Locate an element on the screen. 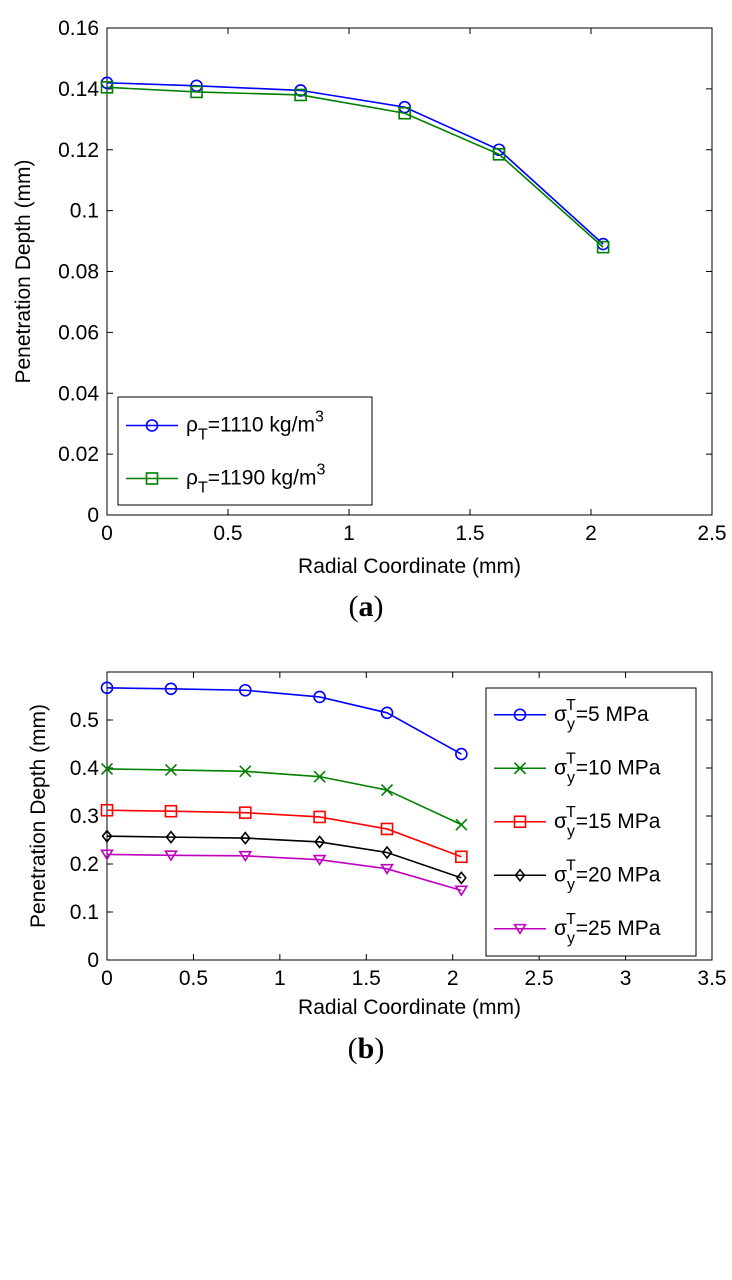  y-tick-label: 0.14 is located at coordinates (78, 89).